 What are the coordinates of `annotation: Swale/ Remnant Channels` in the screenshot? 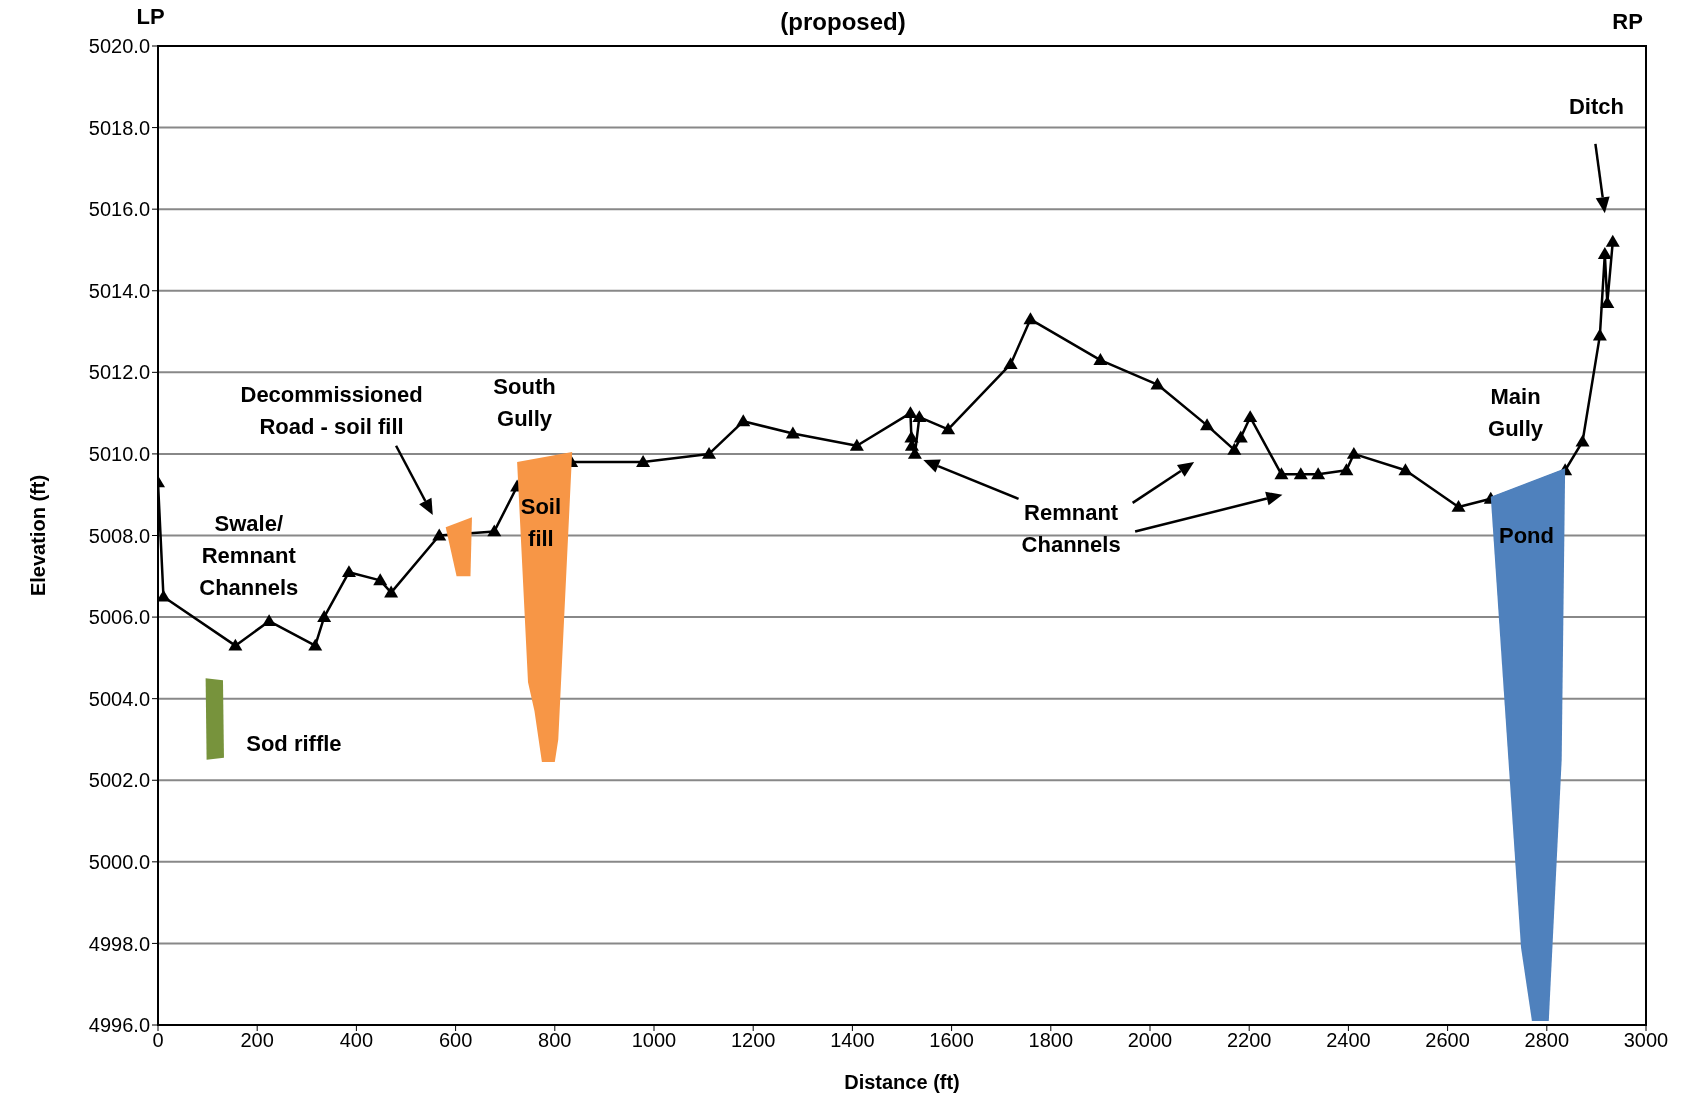 It's located at (249, 556).